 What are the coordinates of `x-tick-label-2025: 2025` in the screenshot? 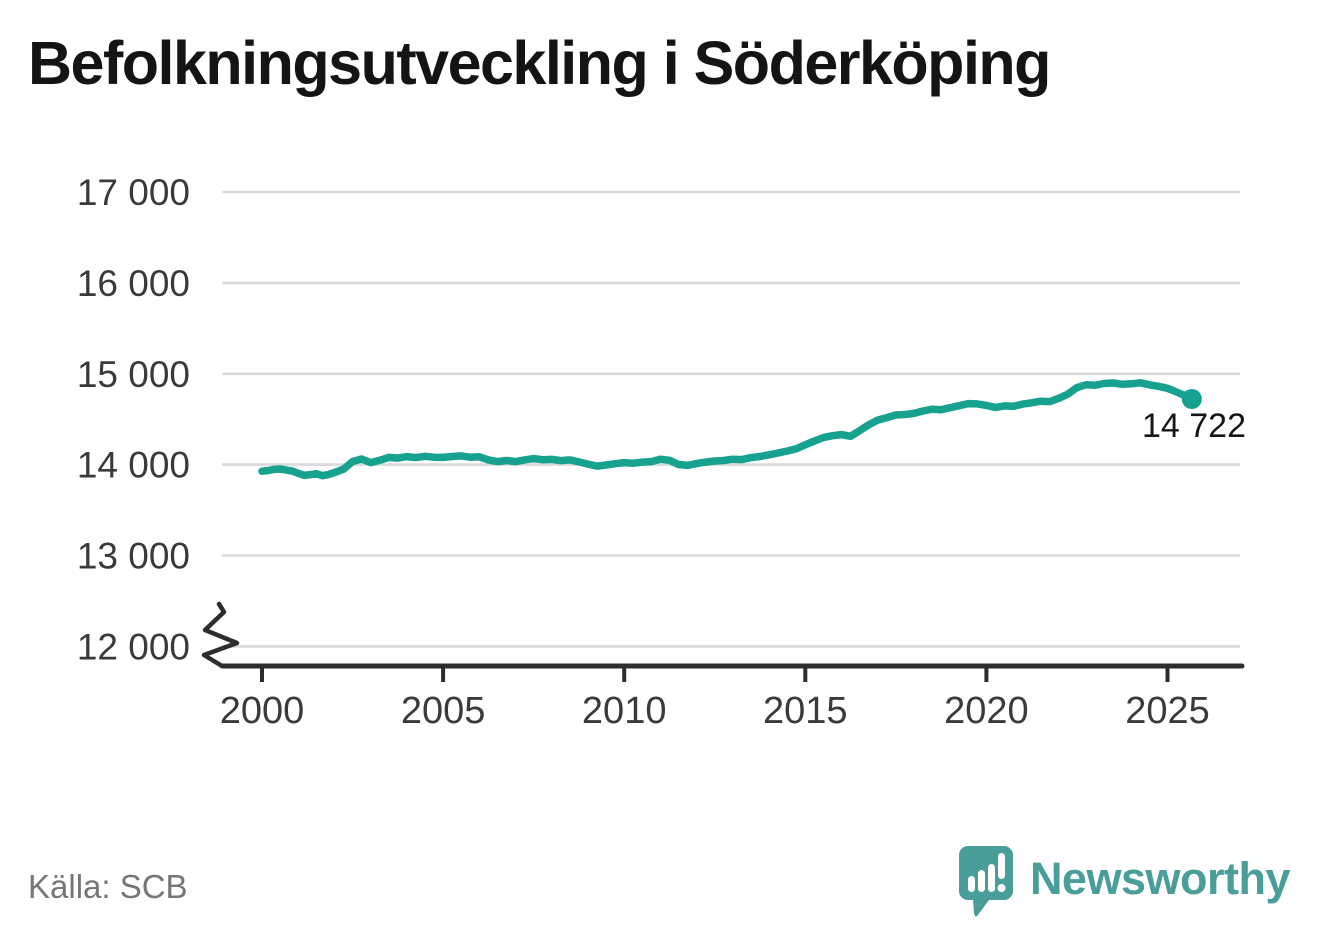 It's located at (1167, 711).